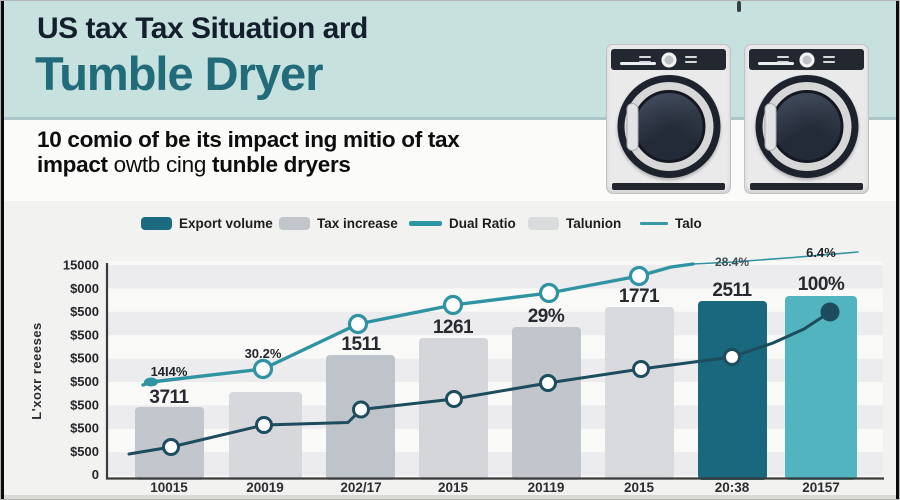 This screenshot has height=500, width=900. Describe the element at coordinates (265, 487) in the screenshot. I see `x-tick: 20019` at that location.